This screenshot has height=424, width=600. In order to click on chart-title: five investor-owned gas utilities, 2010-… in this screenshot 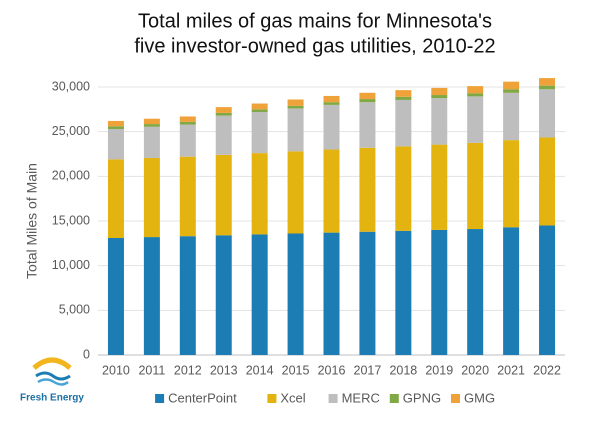, I will do `click(314, 46)`.